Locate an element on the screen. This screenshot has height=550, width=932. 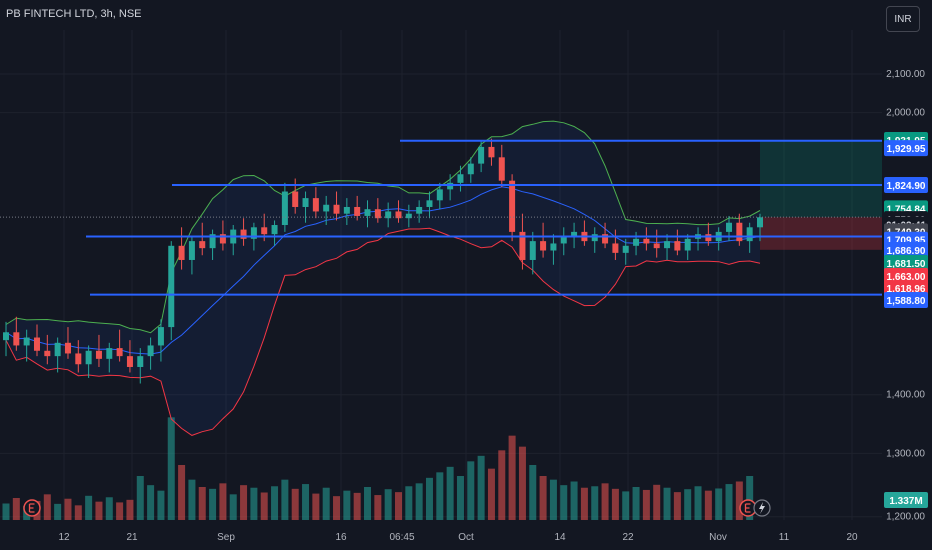
price-badge: 1,588.80 is located at coordinates (906, 300).